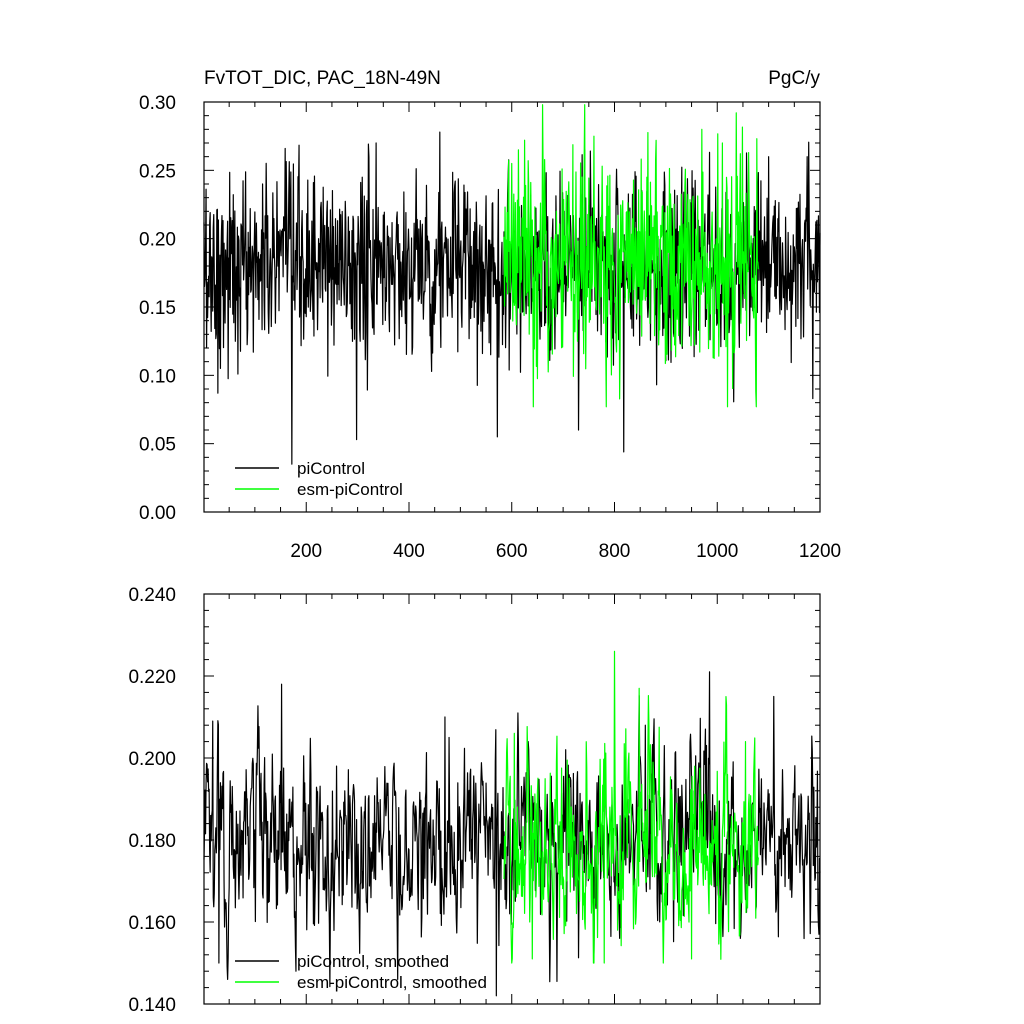 Image resolution: width=1024 pixels, height=1024 pixels. Describe the element at coordinates (152, 841) in the screenshot. I see `y-tick-label: 0.180` at that location.